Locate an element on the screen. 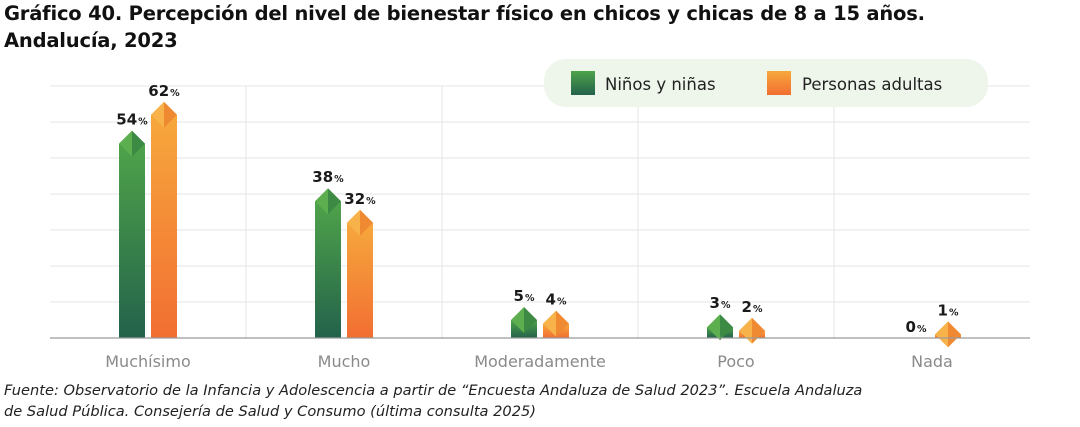 Image resolution: width=1080 pixels, height=427 pixels. value-label: 38% is located at coordinates (328, 177).